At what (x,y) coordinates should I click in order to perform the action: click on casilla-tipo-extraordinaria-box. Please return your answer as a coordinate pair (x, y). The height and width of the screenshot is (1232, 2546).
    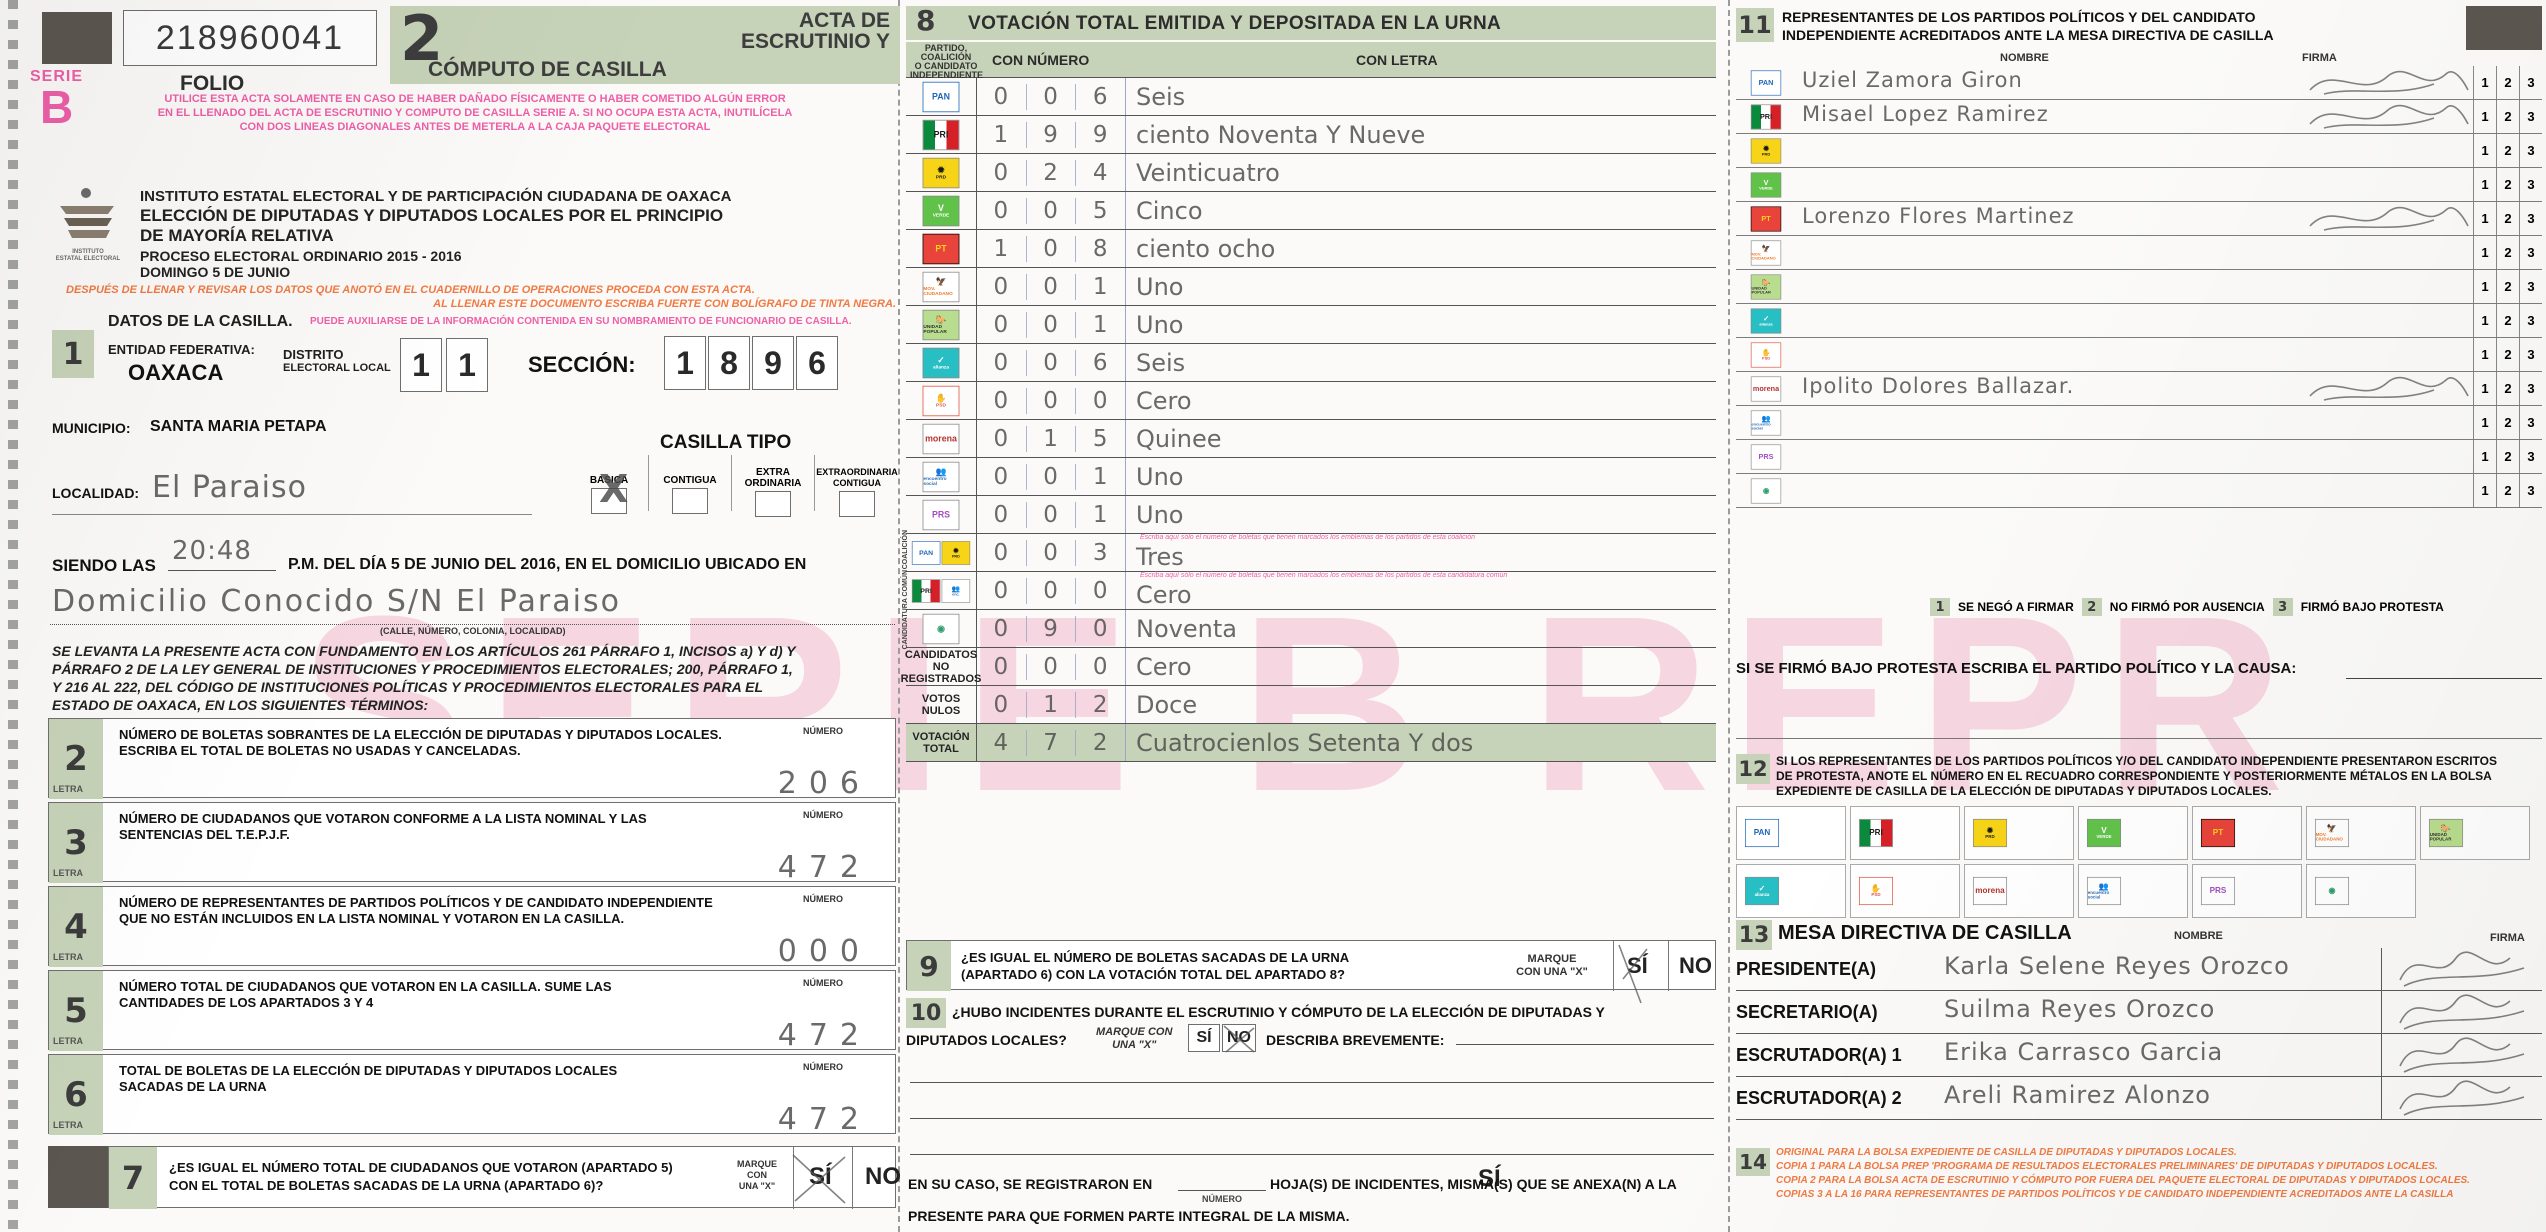
    Looking at the image, I should click on (773, 504).